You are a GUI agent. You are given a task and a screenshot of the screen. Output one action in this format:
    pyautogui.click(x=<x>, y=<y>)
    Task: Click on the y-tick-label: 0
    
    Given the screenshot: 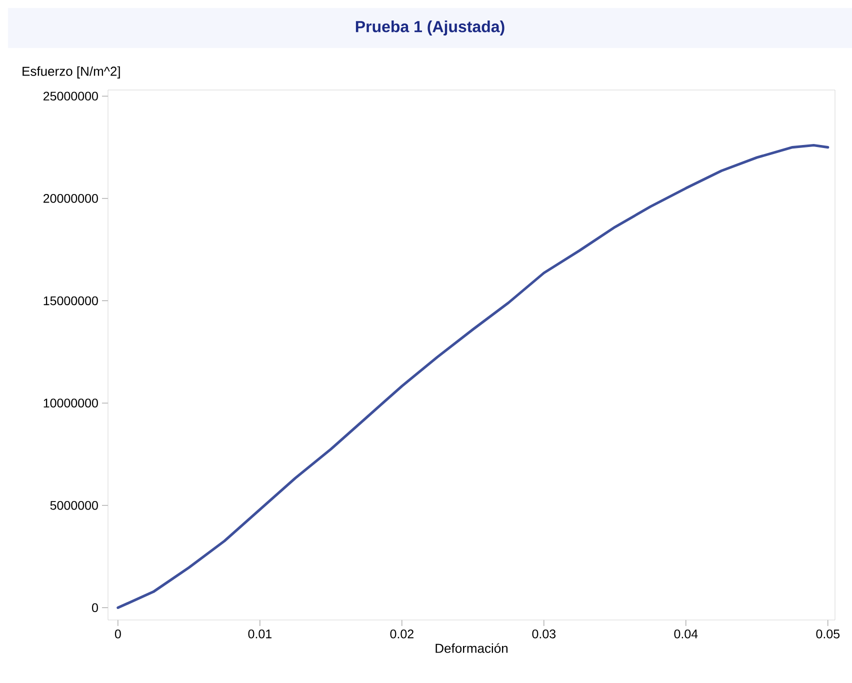 What is the action you would take?
    pyautogui.click(x=95, y=607)
    